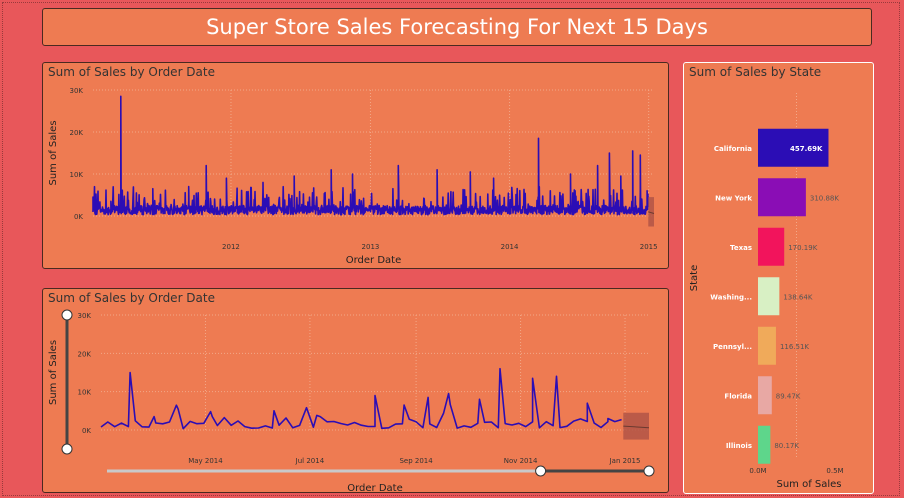 The height and width of the screenshot is (498, 904). What do you see at coordinates (733, 198) in the screenshot?
I see `category-label: New York` at bounding box center [733, 198].